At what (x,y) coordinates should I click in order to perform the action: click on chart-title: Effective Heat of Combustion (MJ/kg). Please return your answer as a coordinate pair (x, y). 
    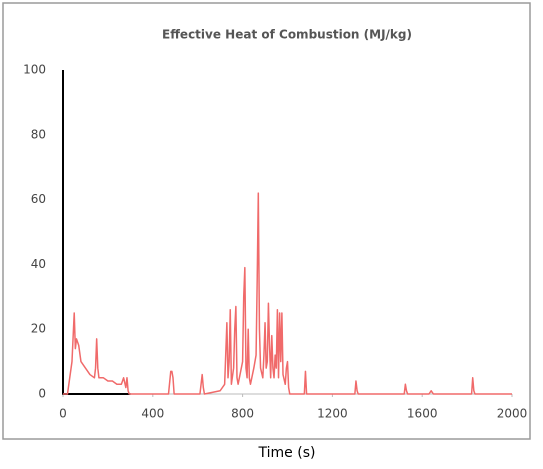
    Looking at the image, I should click on (287, 35).